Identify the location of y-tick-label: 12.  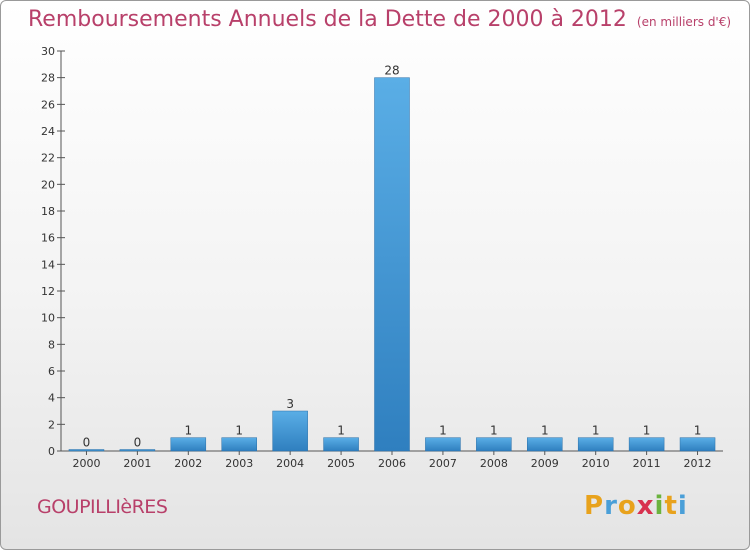
(48, 291).